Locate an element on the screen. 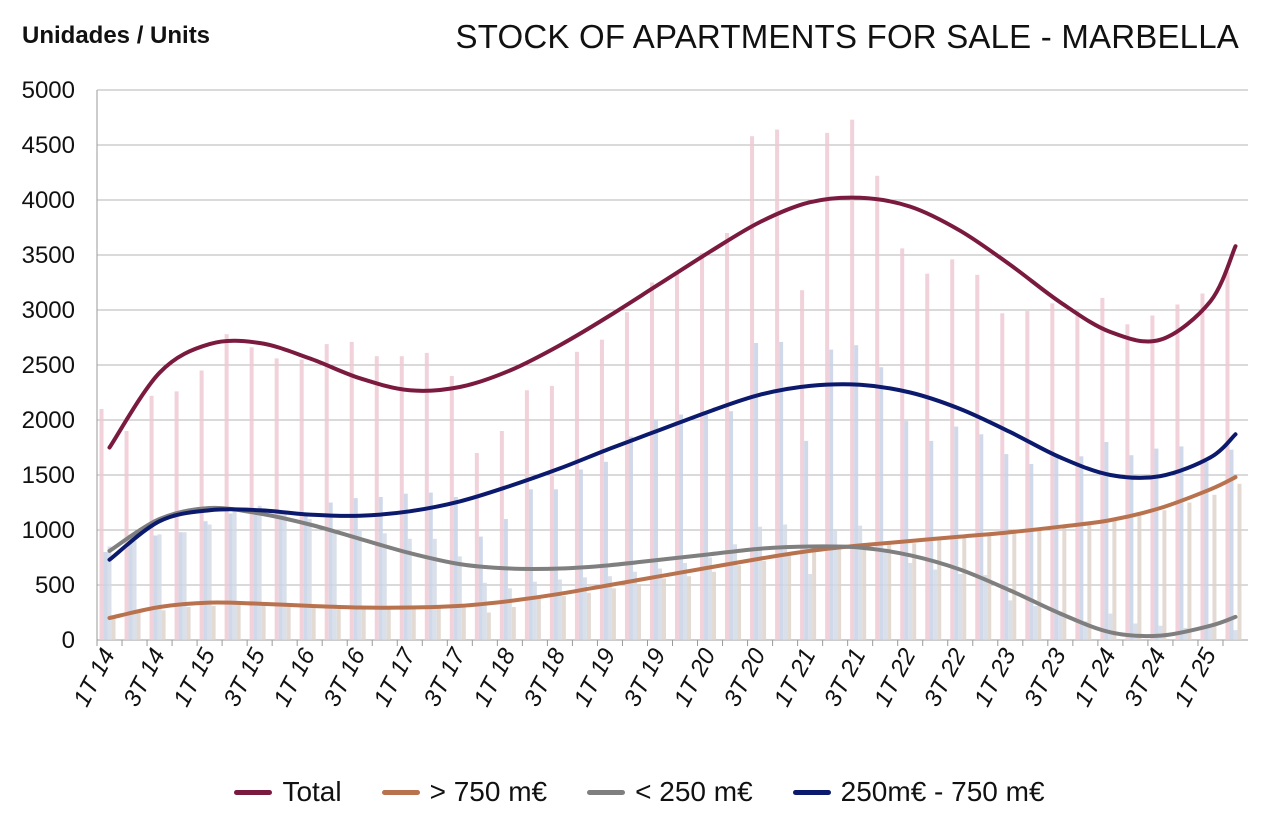  x-tick-label: 1T 18 is located at coordinates (495, 677).